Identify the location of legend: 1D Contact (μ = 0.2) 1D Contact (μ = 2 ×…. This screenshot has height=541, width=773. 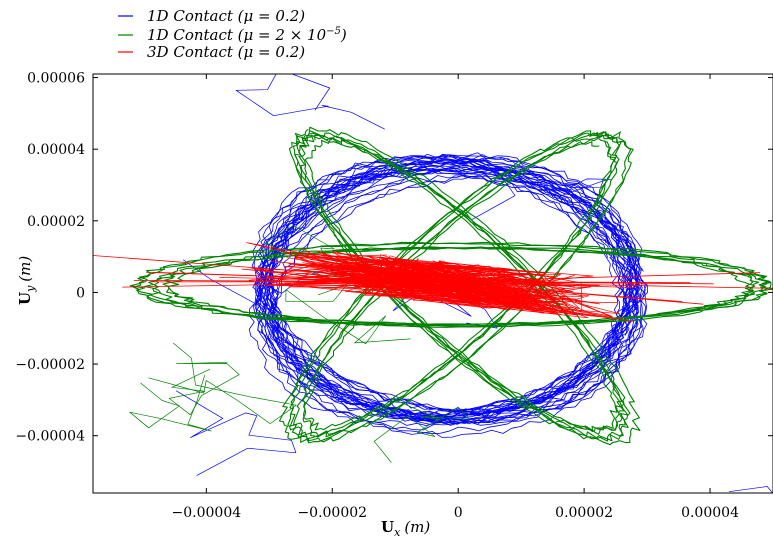
(232, 34).